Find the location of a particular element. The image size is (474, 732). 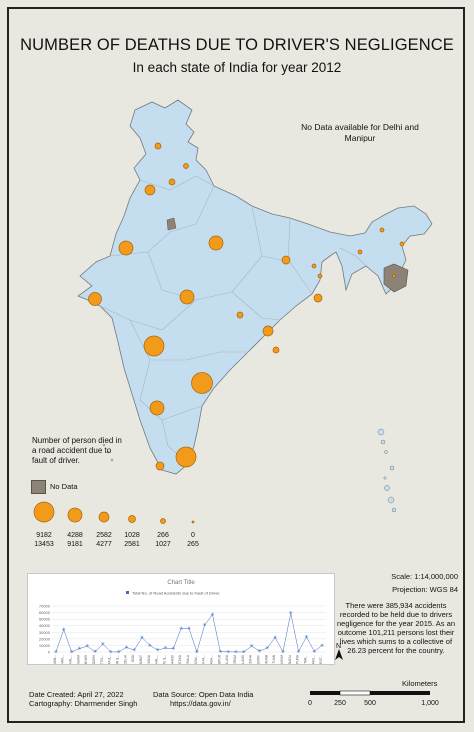

y-tick-label: 30000 is located at coordinates (45, 632).